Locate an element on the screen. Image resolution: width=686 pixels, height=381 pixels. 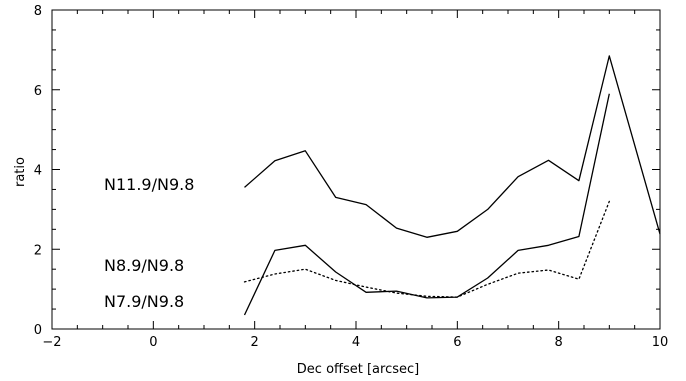
x-tick-label: 2 is located at coordinates (255, 342).